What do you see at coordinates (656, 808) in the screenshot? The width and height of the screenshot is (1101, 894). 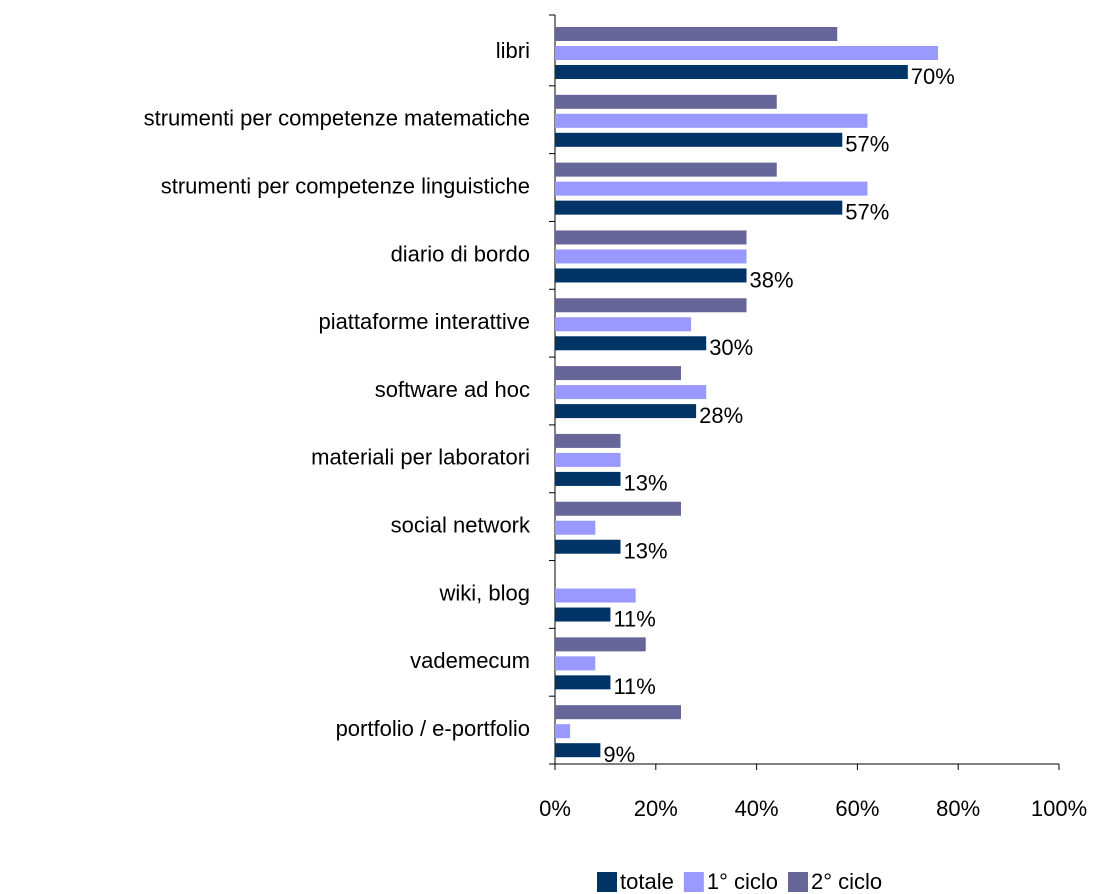 I see `x-tick-label: 20%` at bounding box center [656, 808].